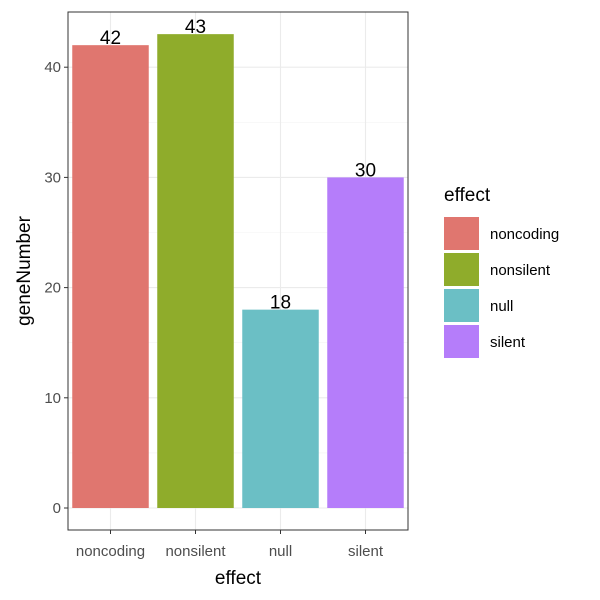 This screenshot has height=600, width=600. I want to click on x-tick-label-noncoding: noncoding, so click(110, 551).